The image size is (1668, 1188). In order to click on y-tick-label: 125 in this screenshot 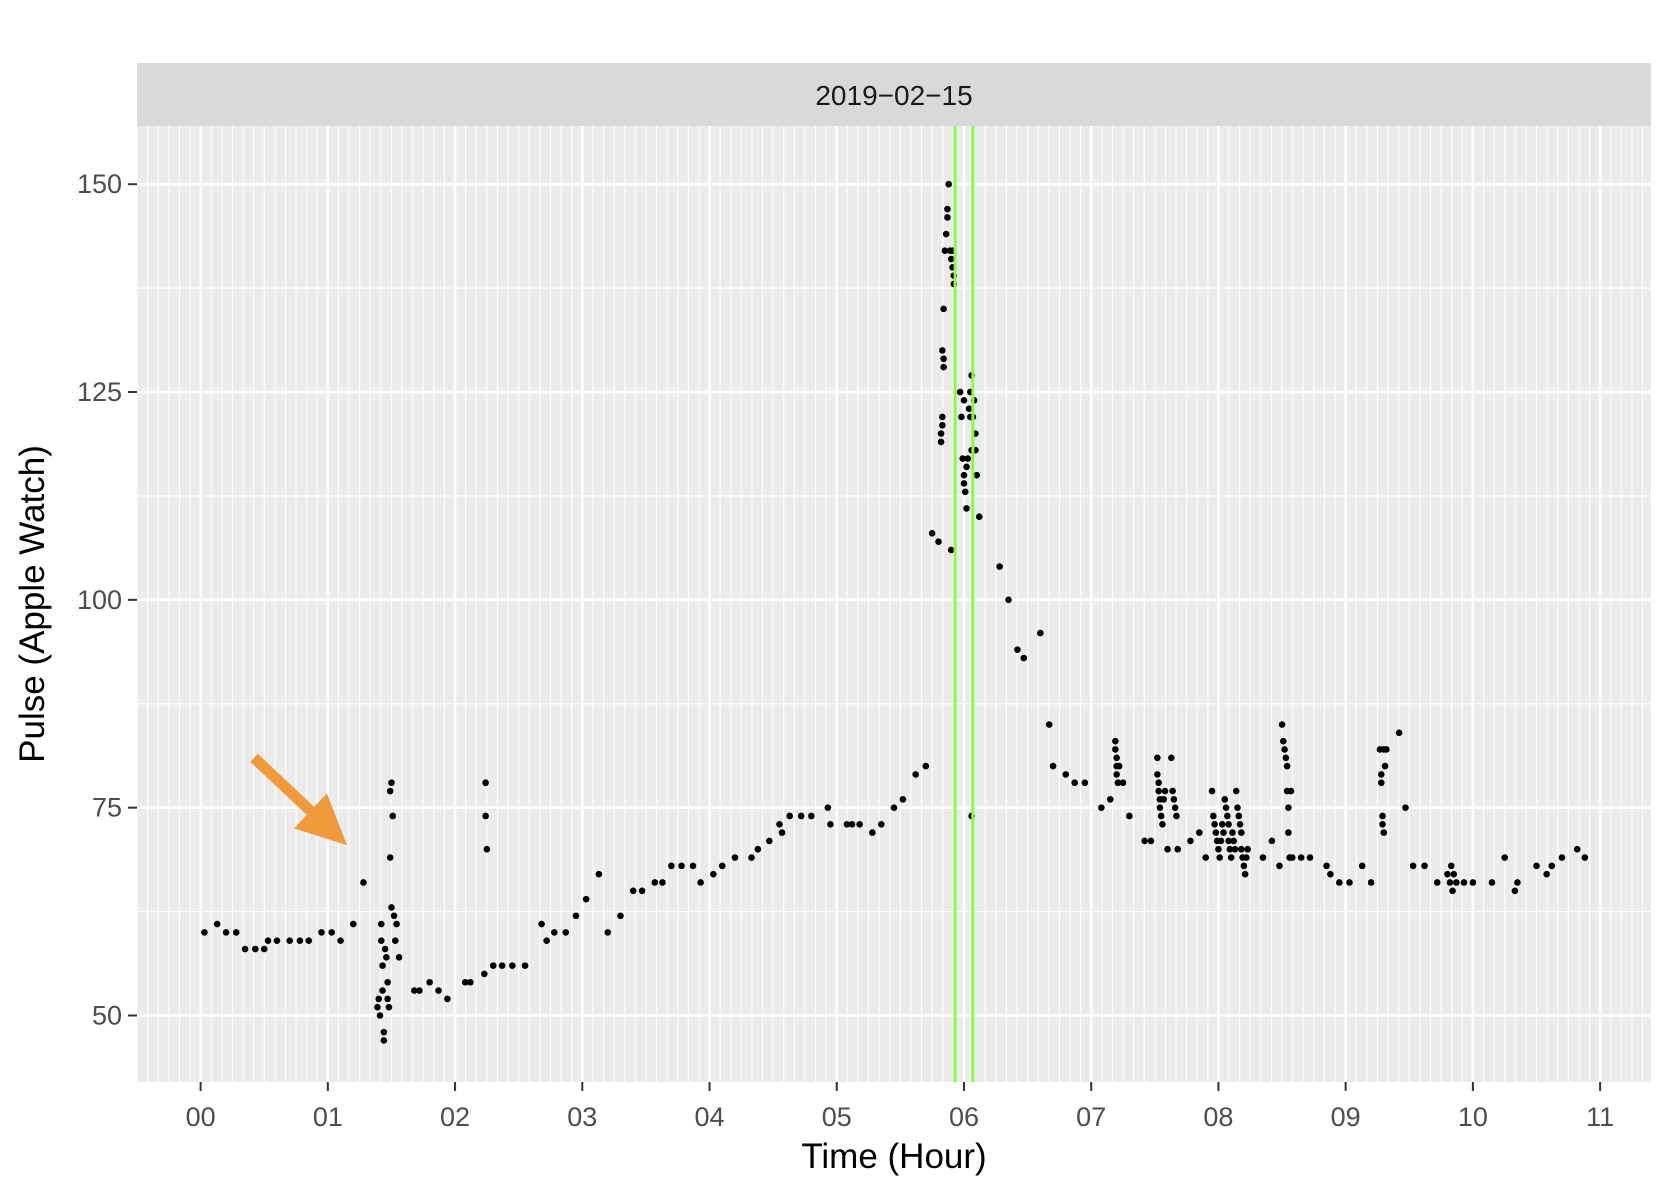, I will do `click(99, 392)`.